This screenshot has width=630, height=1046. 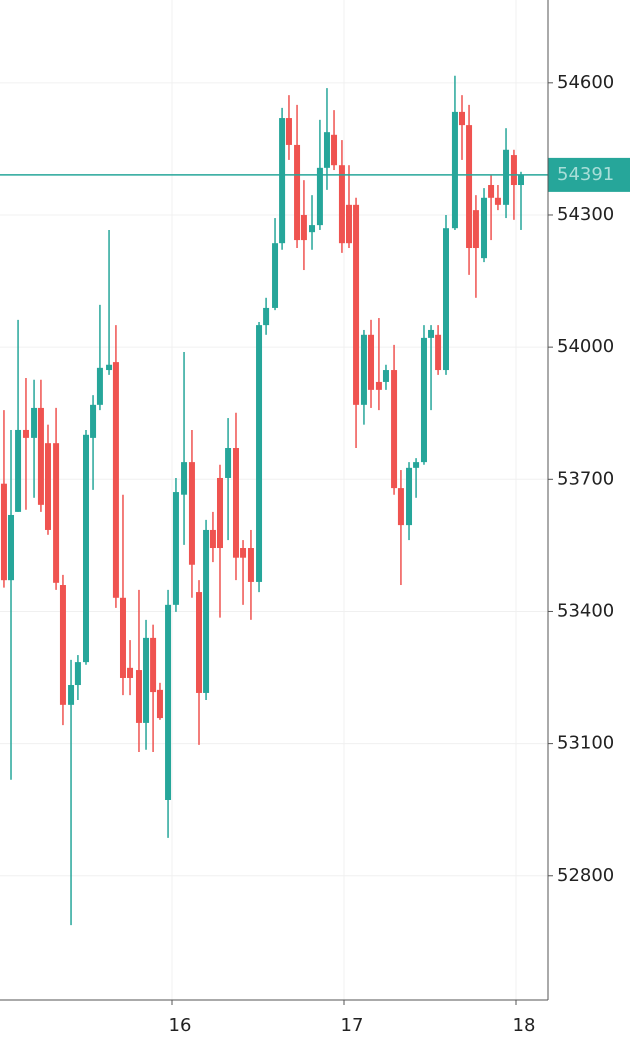 What do you see at coordinates (180, 1025) in the screenshot?
I see `x-tick-label: 16` at bounding box center [180, 1025].